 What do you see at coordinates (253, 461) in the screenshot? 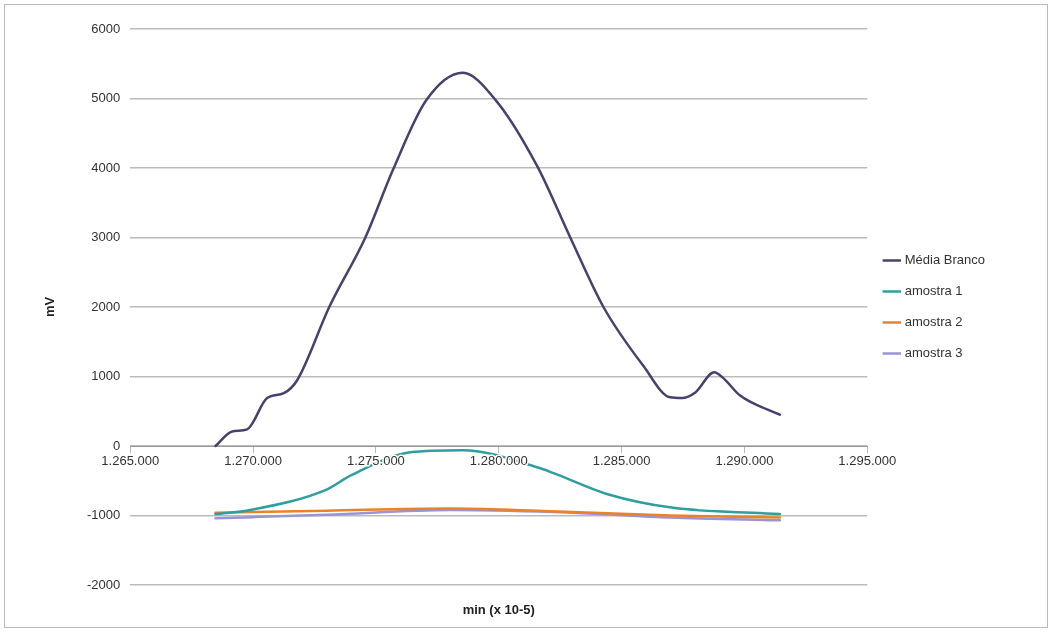
I see `x-tick-label: 1.270.000` at bounding box center [253, 461].